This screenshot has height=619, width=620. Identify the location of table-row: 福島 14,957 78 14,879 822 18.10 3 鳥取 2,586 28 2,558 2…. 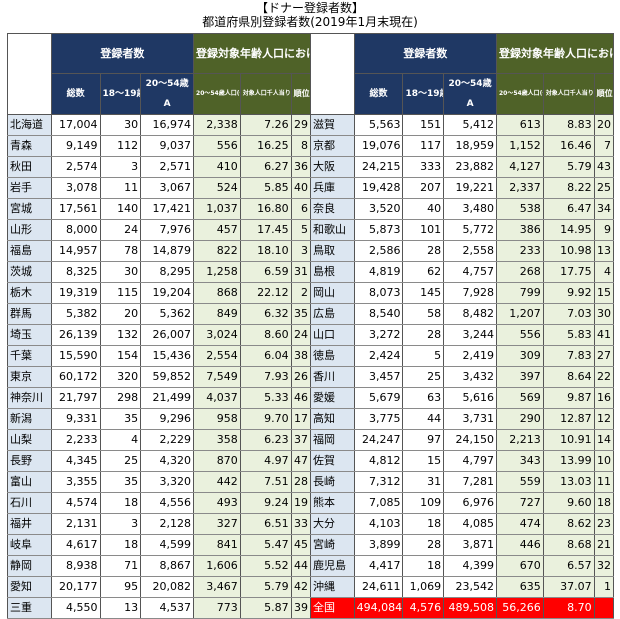
(311, 251).